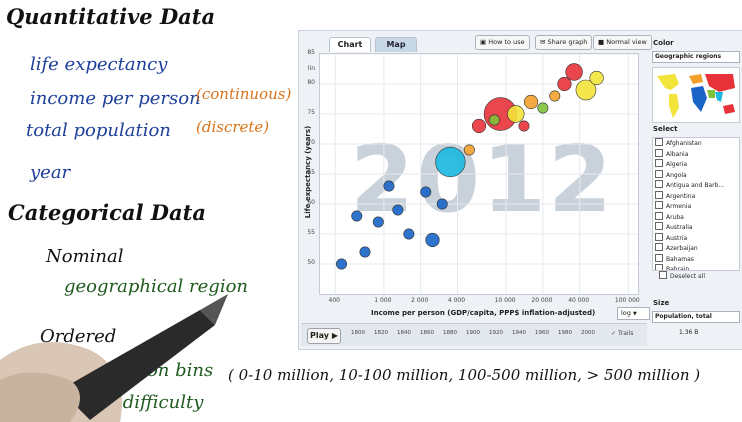  I want to click on country-label: Algeria, so click(677, 164).